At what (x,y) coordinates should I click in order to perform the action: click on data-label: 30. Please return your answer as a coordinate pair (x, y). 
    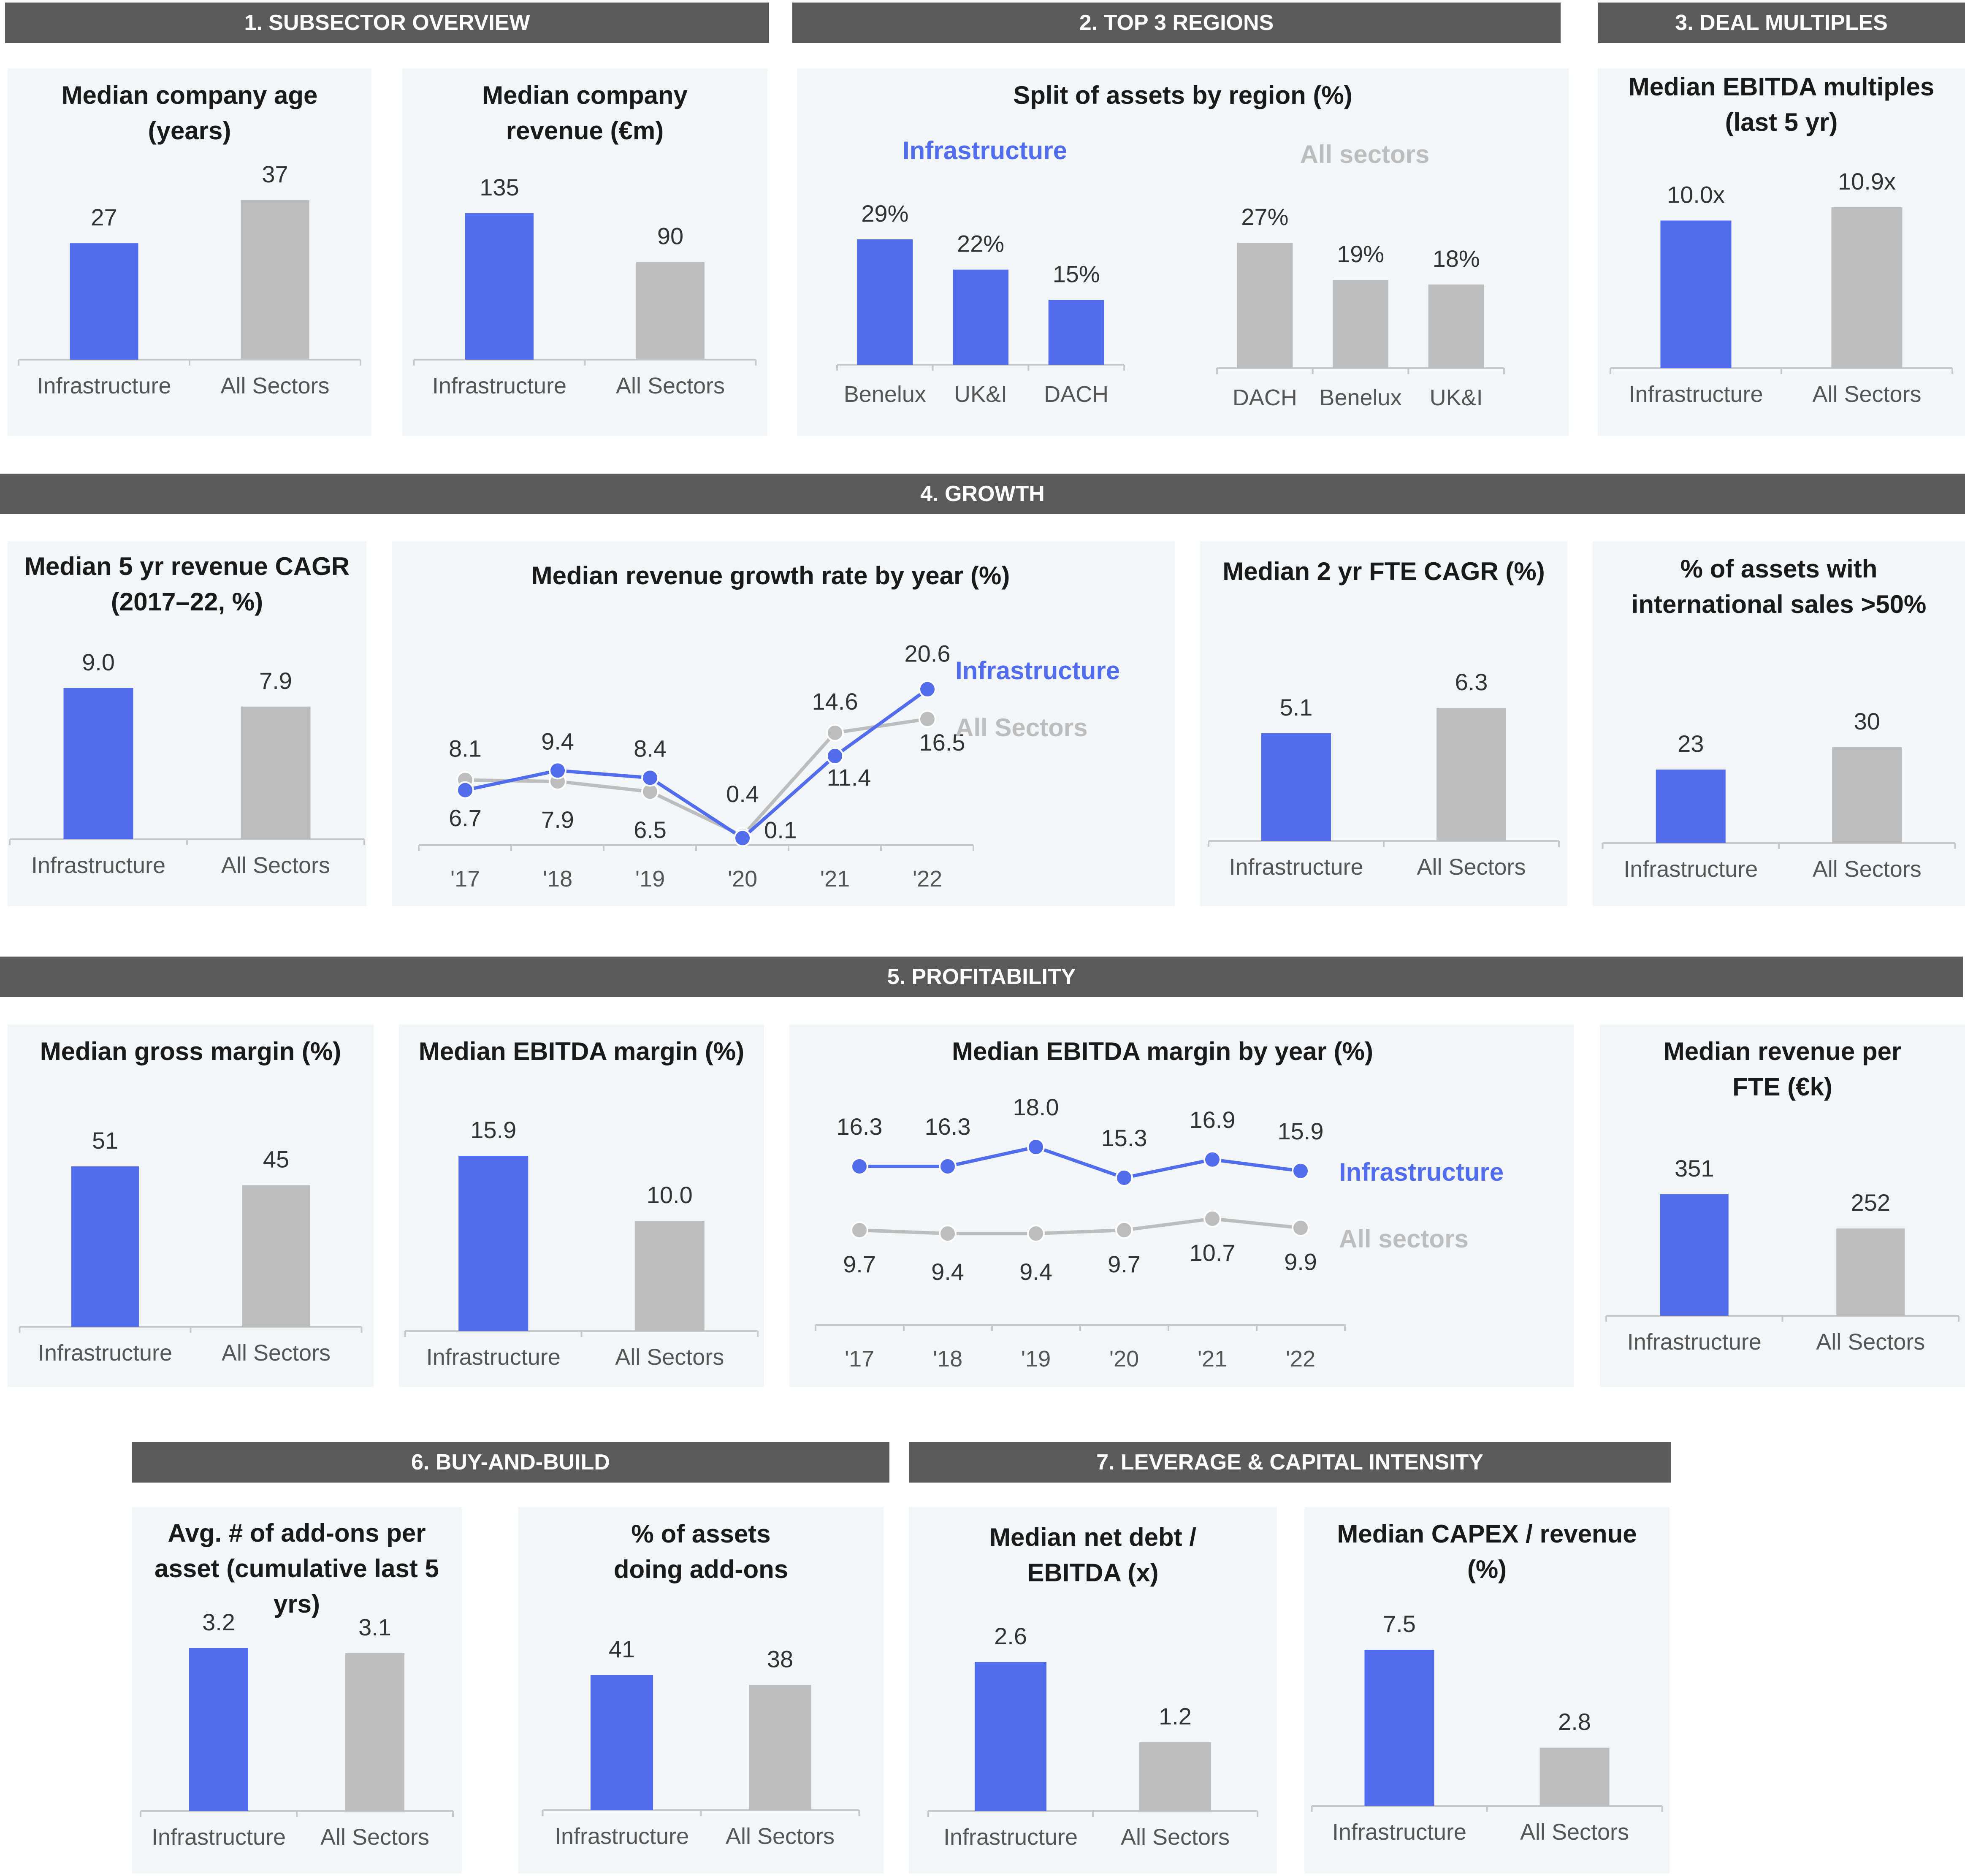
    Looking at the image, I should click on (1867, 721).